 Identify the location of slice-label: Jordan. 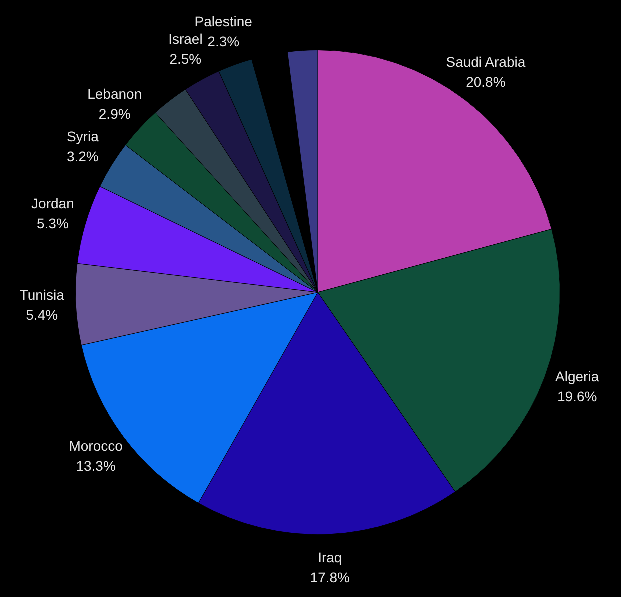
(53, 203).